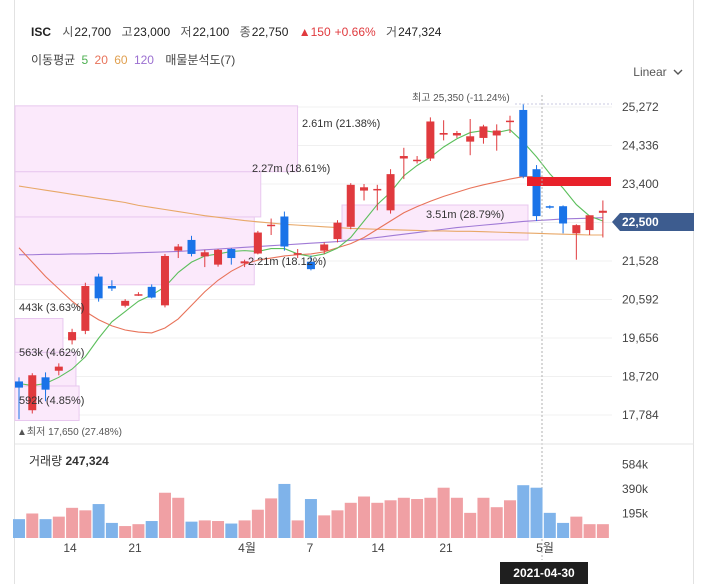 The height and width of the screenshot is (584, 708). I want to click on high-label: 고, so click(127, 32).